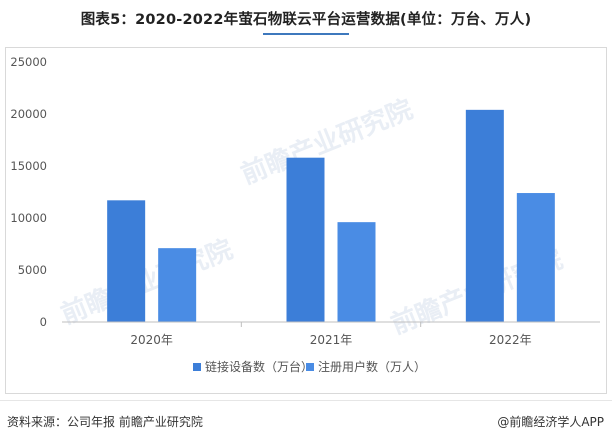  Describe the element at coordinates (28, 114) in the screenshot. I see `y-tick-label: 20000` at that location.